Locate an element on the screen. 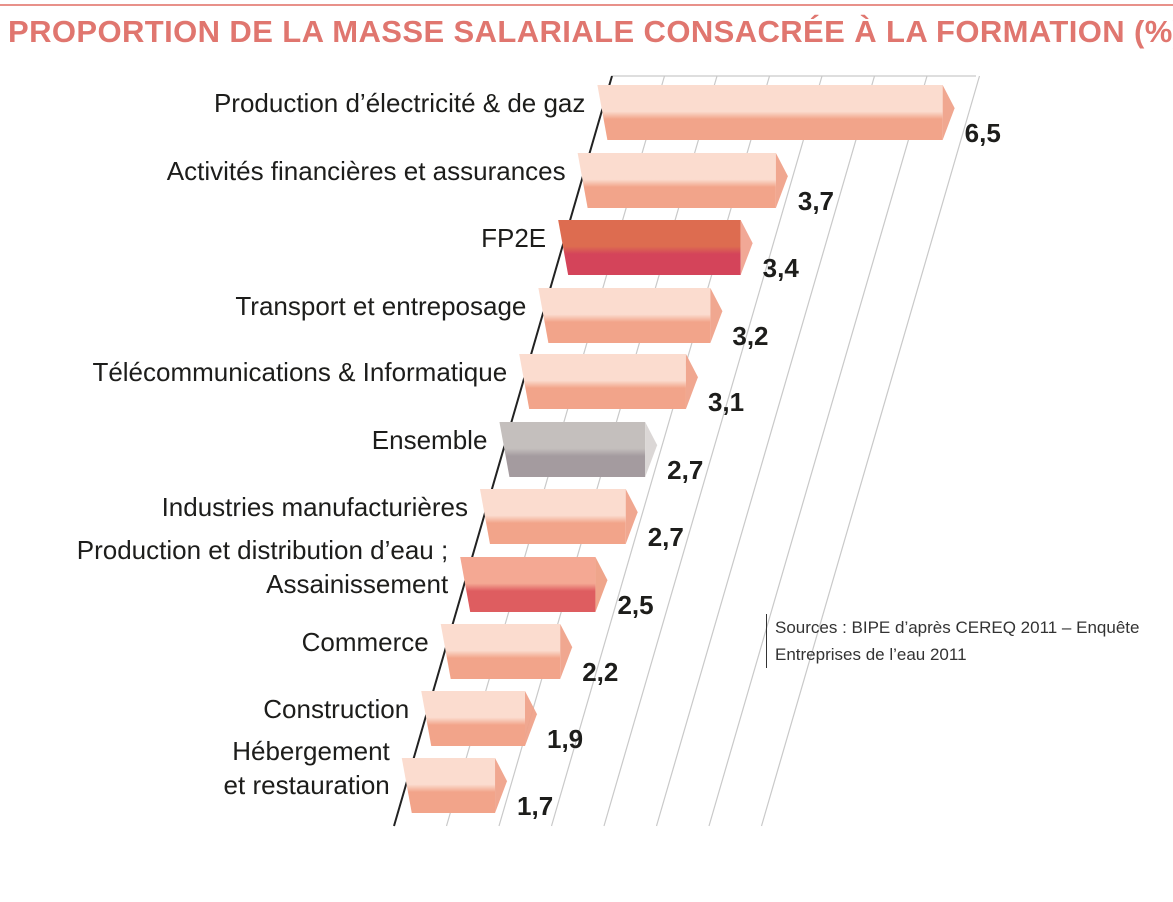  category-label: Télécommunications & Informatique is located at coordinates (299, 372).